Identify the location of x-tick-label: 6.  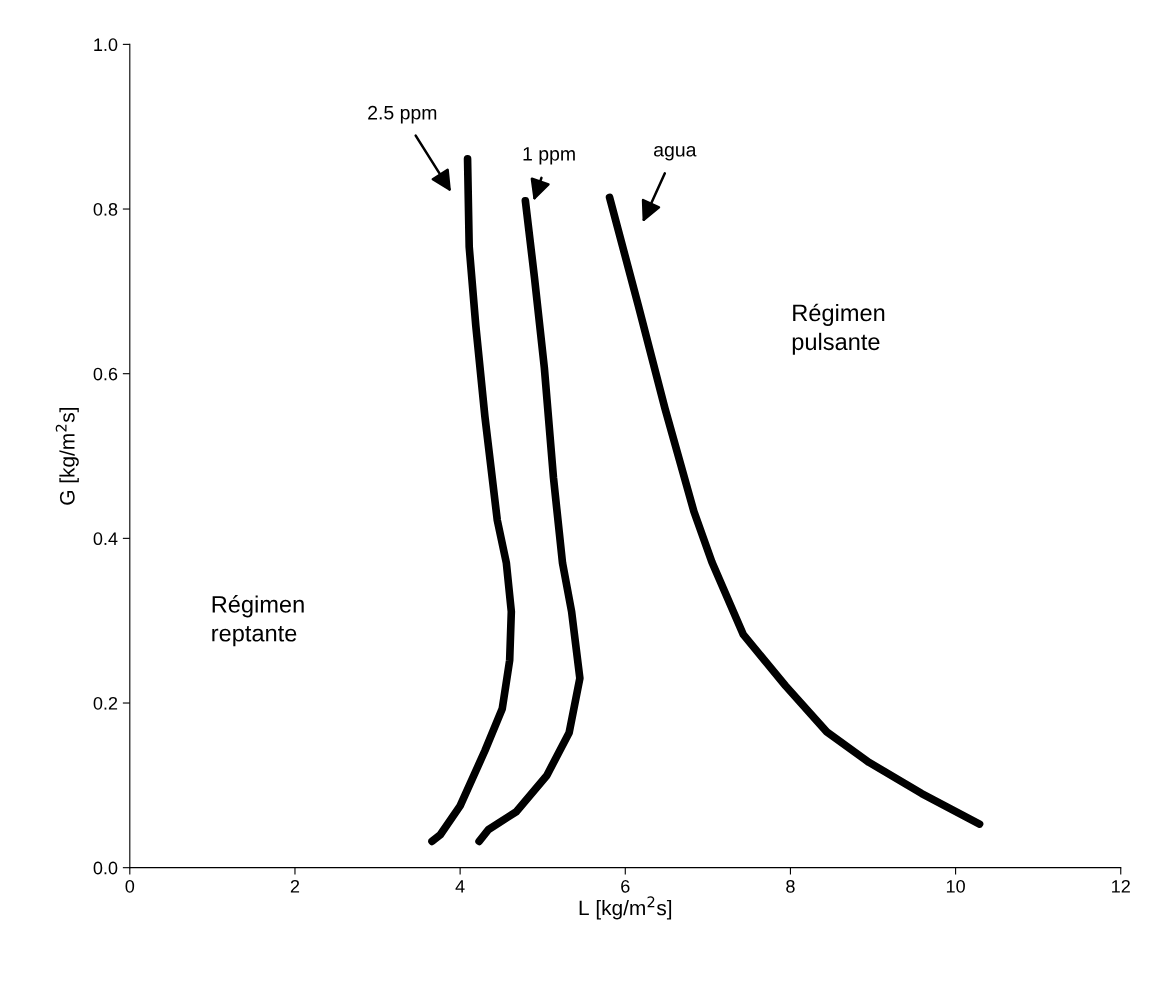
(625, 886).